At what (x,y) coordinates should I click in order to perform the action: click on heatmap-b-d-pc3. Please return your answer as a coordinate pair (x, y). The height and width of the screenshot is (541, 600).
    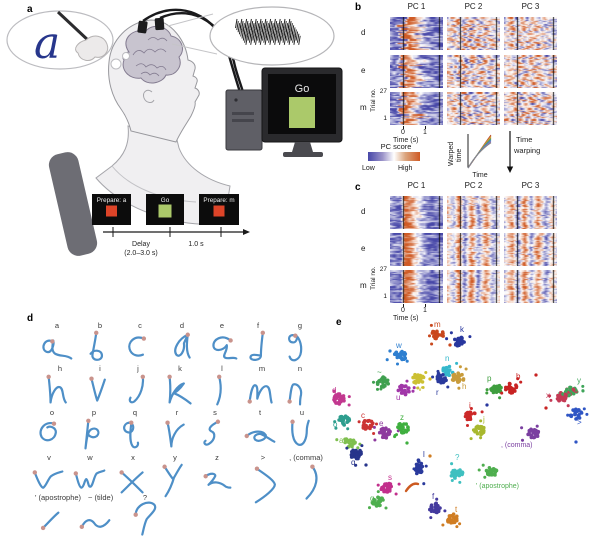
    Looking at the image, I should click on (530, 33).